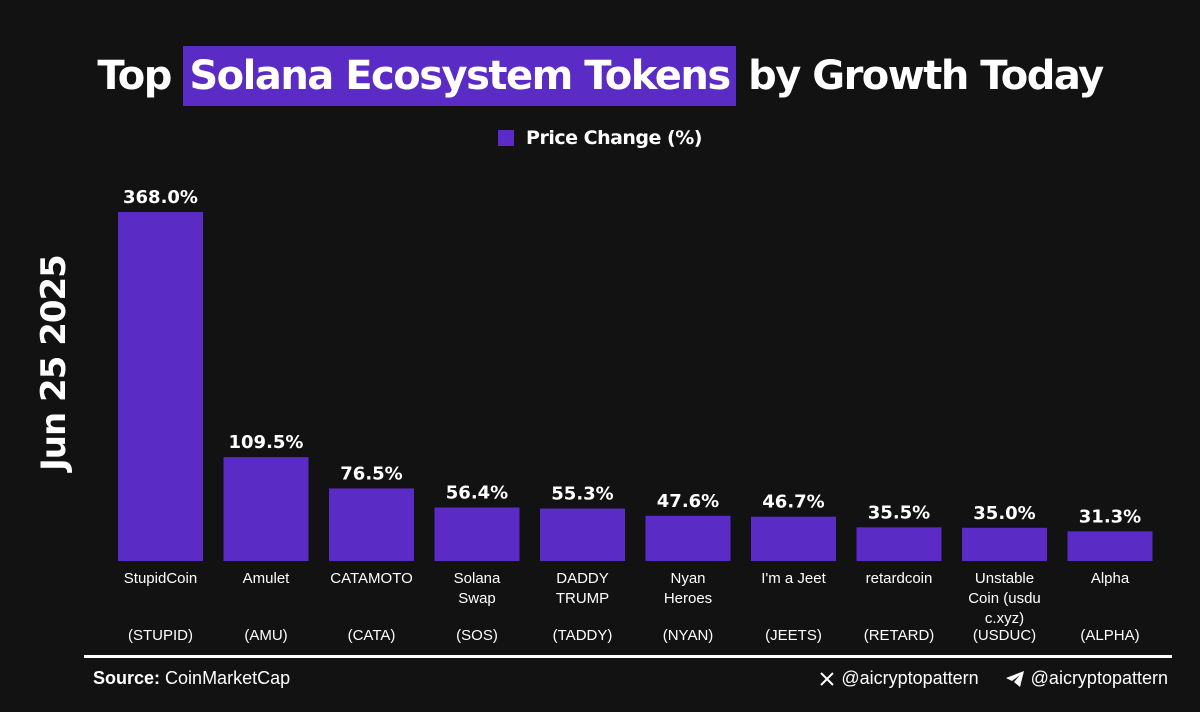 The width and height of the screenshot is (1200, 712). Describe the element at coordinates (583, 635) in the screenshot. I see `ticker-label: (TADDY)` at that location.